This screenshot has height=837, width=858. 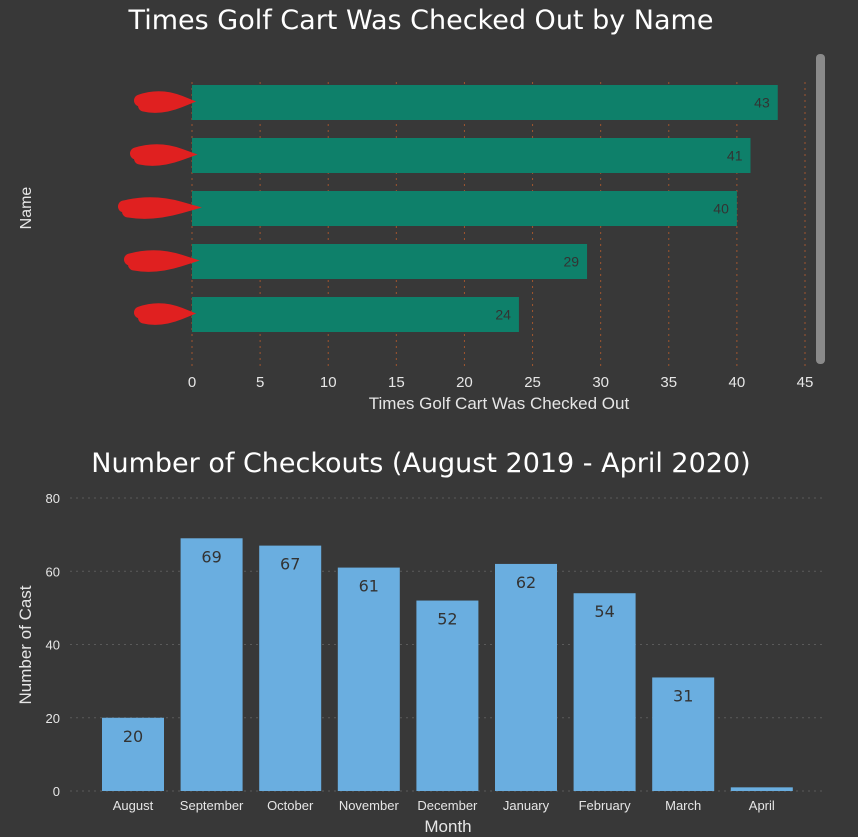 What do you see at coordinates (805, 382) in the screenshot?
I see `x-tick-label: 45` at bounding box center [805, 382].